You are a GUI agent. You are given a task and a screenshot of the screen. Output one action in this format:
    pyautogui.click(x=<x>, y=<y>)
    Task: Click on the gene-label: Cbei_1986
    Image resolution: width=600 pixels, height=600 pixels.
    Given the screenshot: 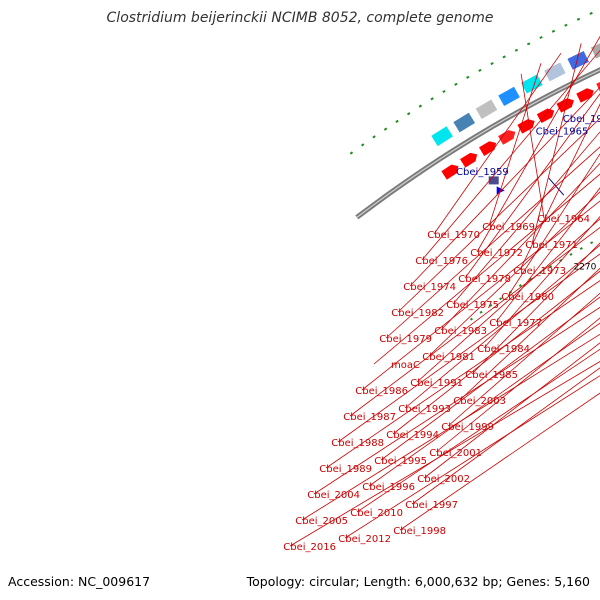 What is the action you would take?
    pyautogui.click(x=381, y=391)
    